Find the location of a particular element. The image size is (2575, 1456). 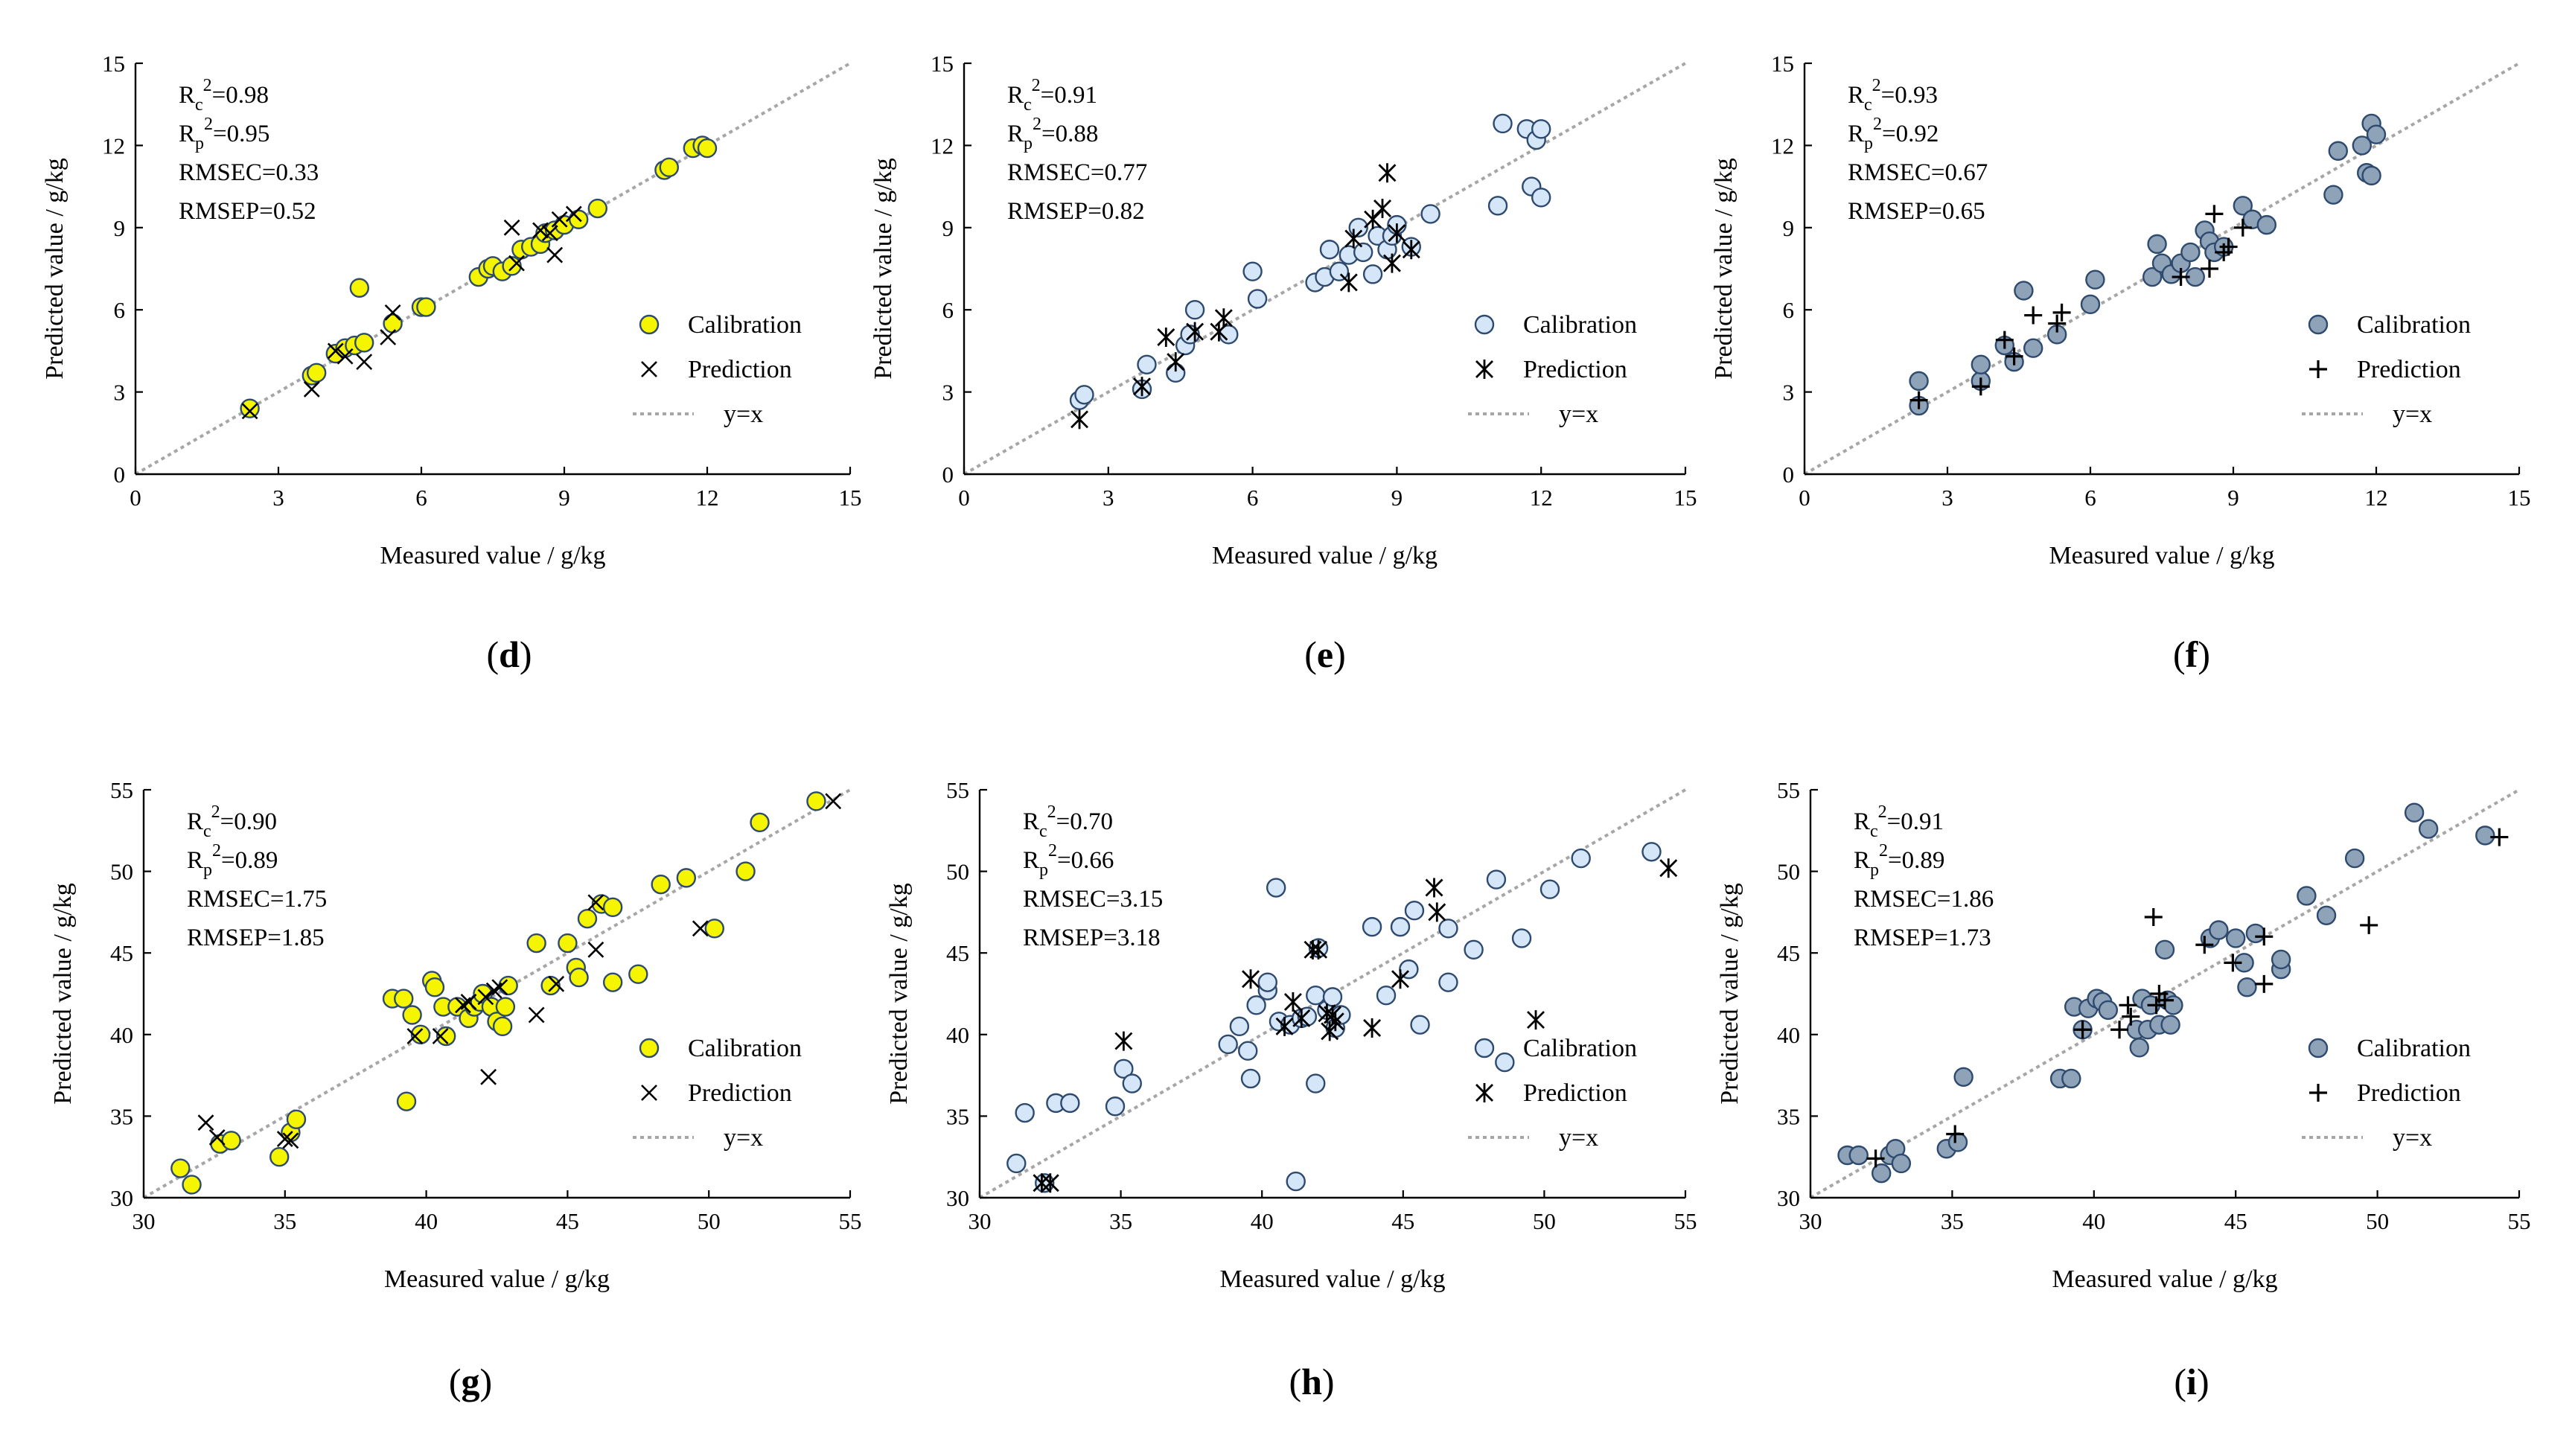

stat-rmsec: RMSEC=0.77 is located at coordinates (1077, 172).